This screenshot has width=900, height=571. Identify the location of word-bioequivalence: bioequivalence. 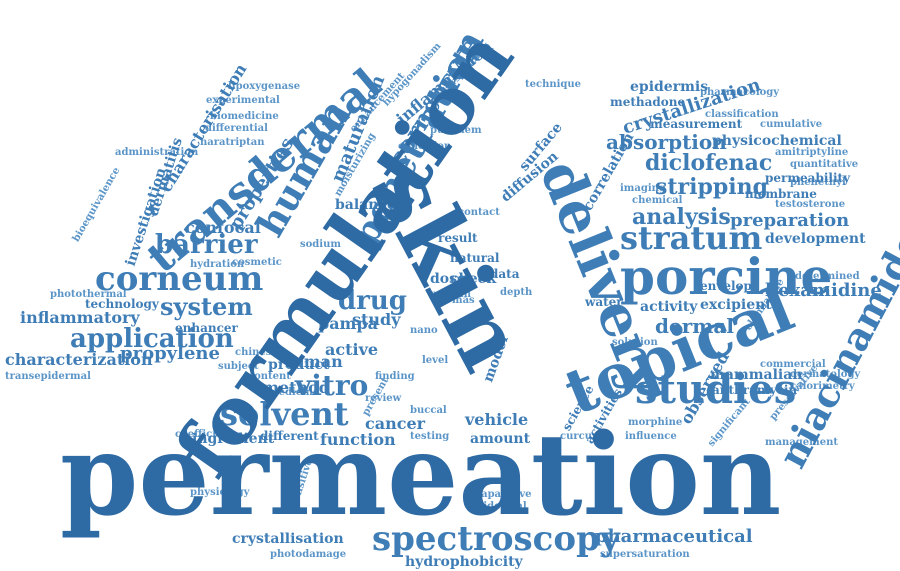
(96, 204).